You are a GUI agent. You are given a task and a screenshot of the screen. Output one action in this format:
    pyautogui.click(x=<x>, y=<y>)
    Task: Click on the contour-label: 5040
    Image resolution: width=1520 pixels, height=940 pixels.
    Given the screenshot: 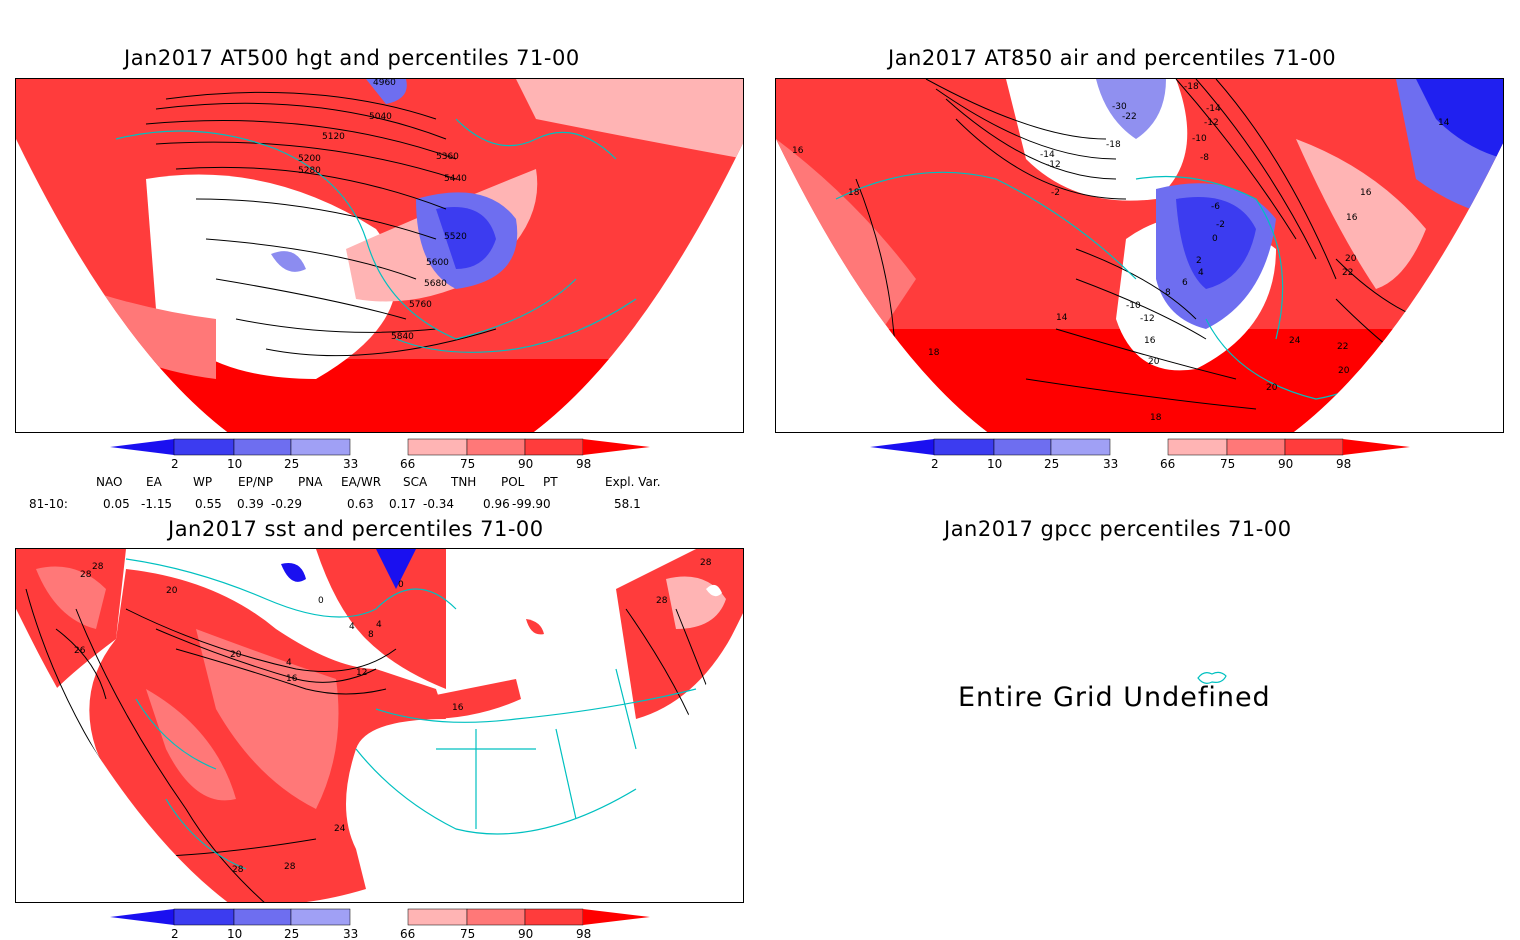 What is the action you would take?
    pyautogui.click(x=380, y=117)
    